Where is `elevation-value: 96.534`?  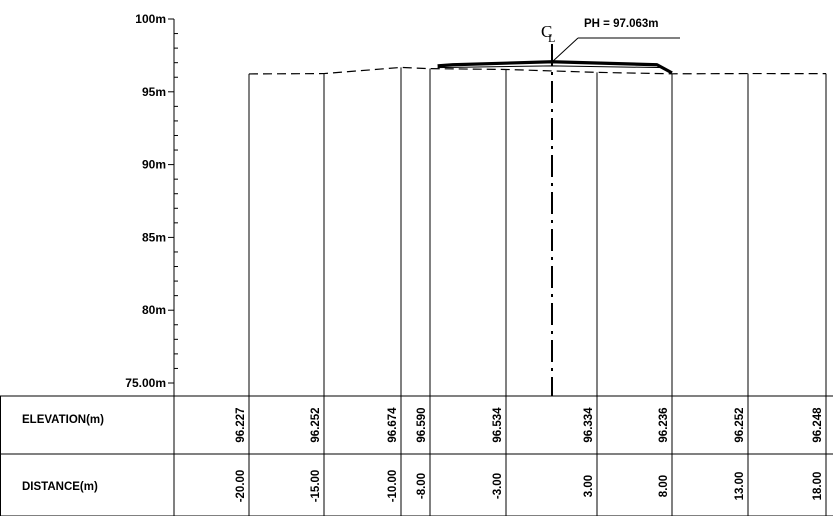
elevation-value: 96.534 is located at coordinates (498, 425).